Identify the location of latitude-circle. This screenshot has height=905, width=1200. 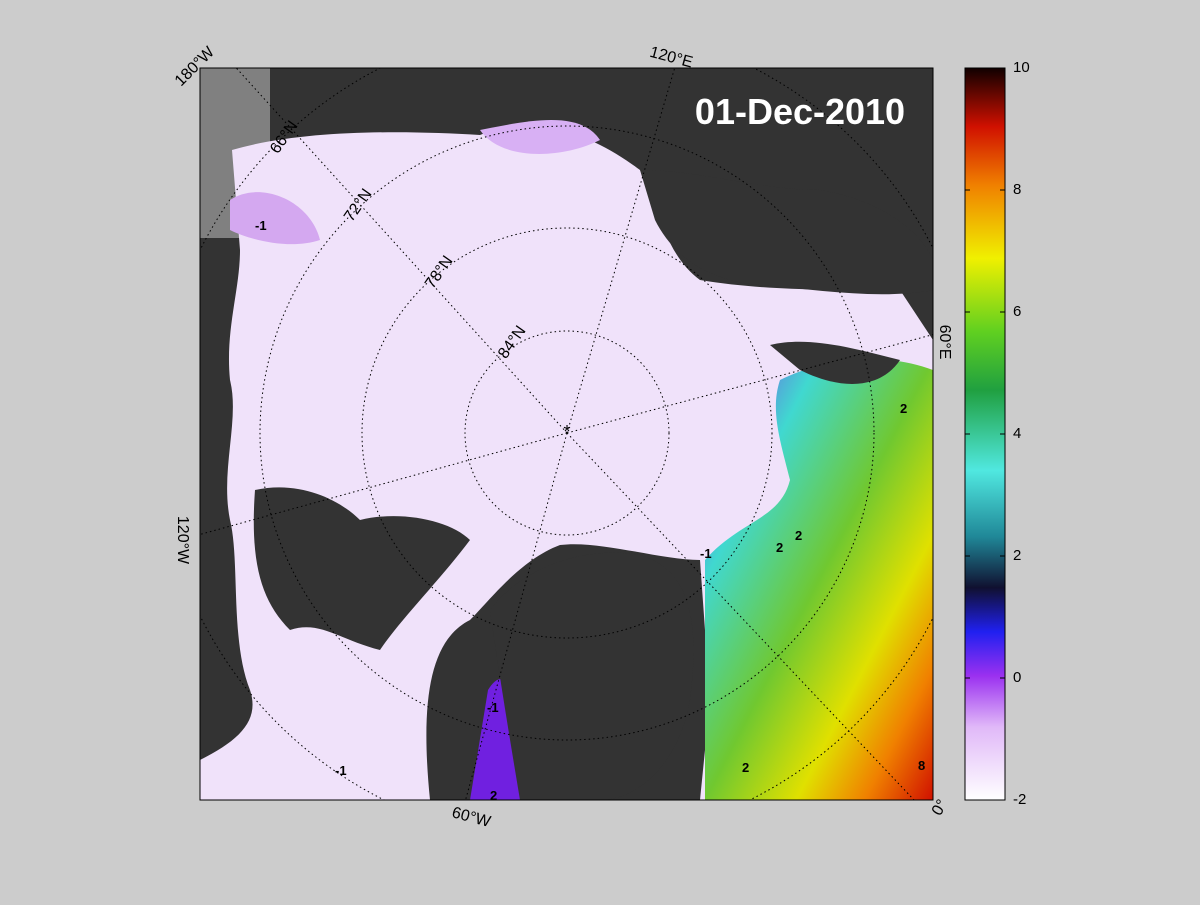
(567, 433).